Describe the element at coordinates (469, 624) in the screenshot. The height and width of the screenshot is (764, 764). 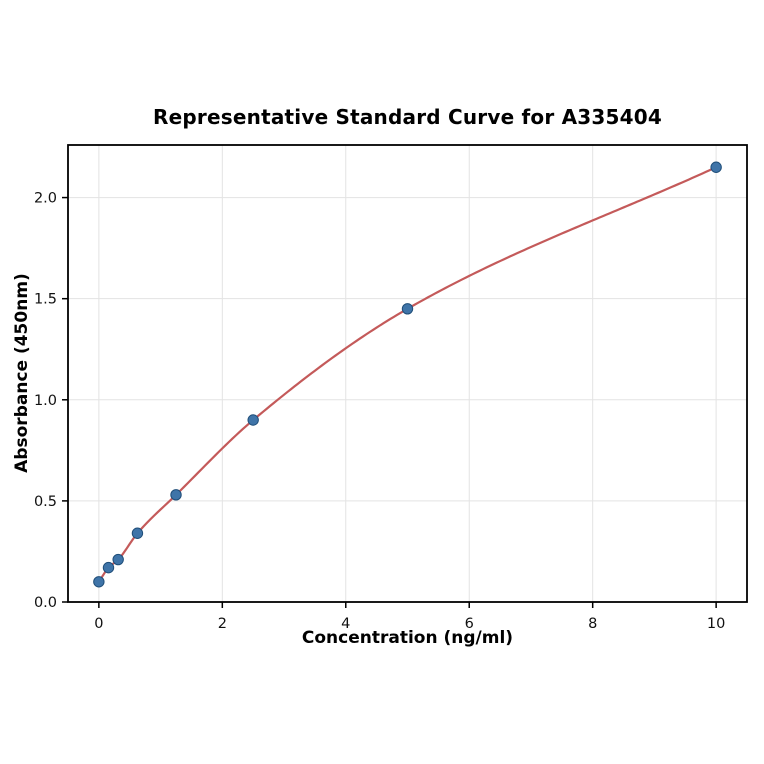
I see `x-tick-label: 6` at that location.